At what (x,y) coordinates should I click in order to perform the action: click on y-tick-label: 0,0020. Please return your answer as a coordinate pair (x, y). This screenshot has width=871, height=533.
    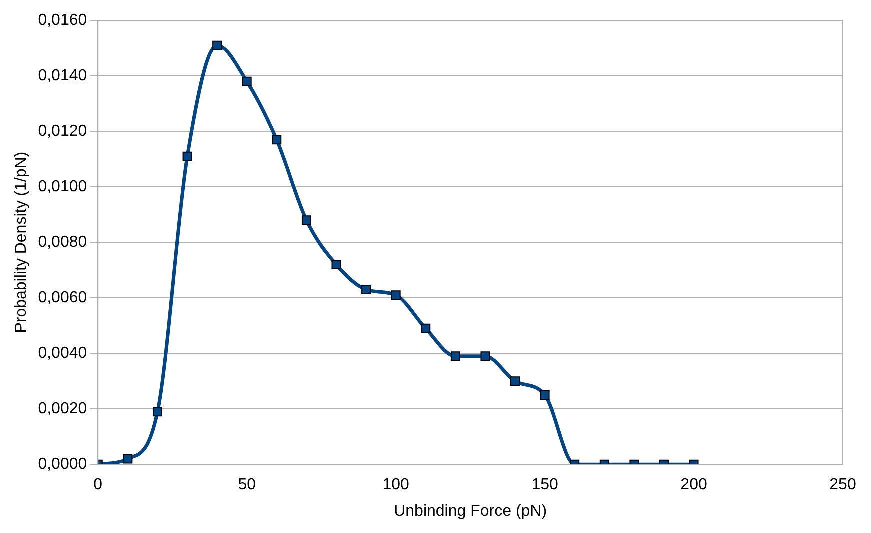
    Looking at the image, I should click on (63, 409).